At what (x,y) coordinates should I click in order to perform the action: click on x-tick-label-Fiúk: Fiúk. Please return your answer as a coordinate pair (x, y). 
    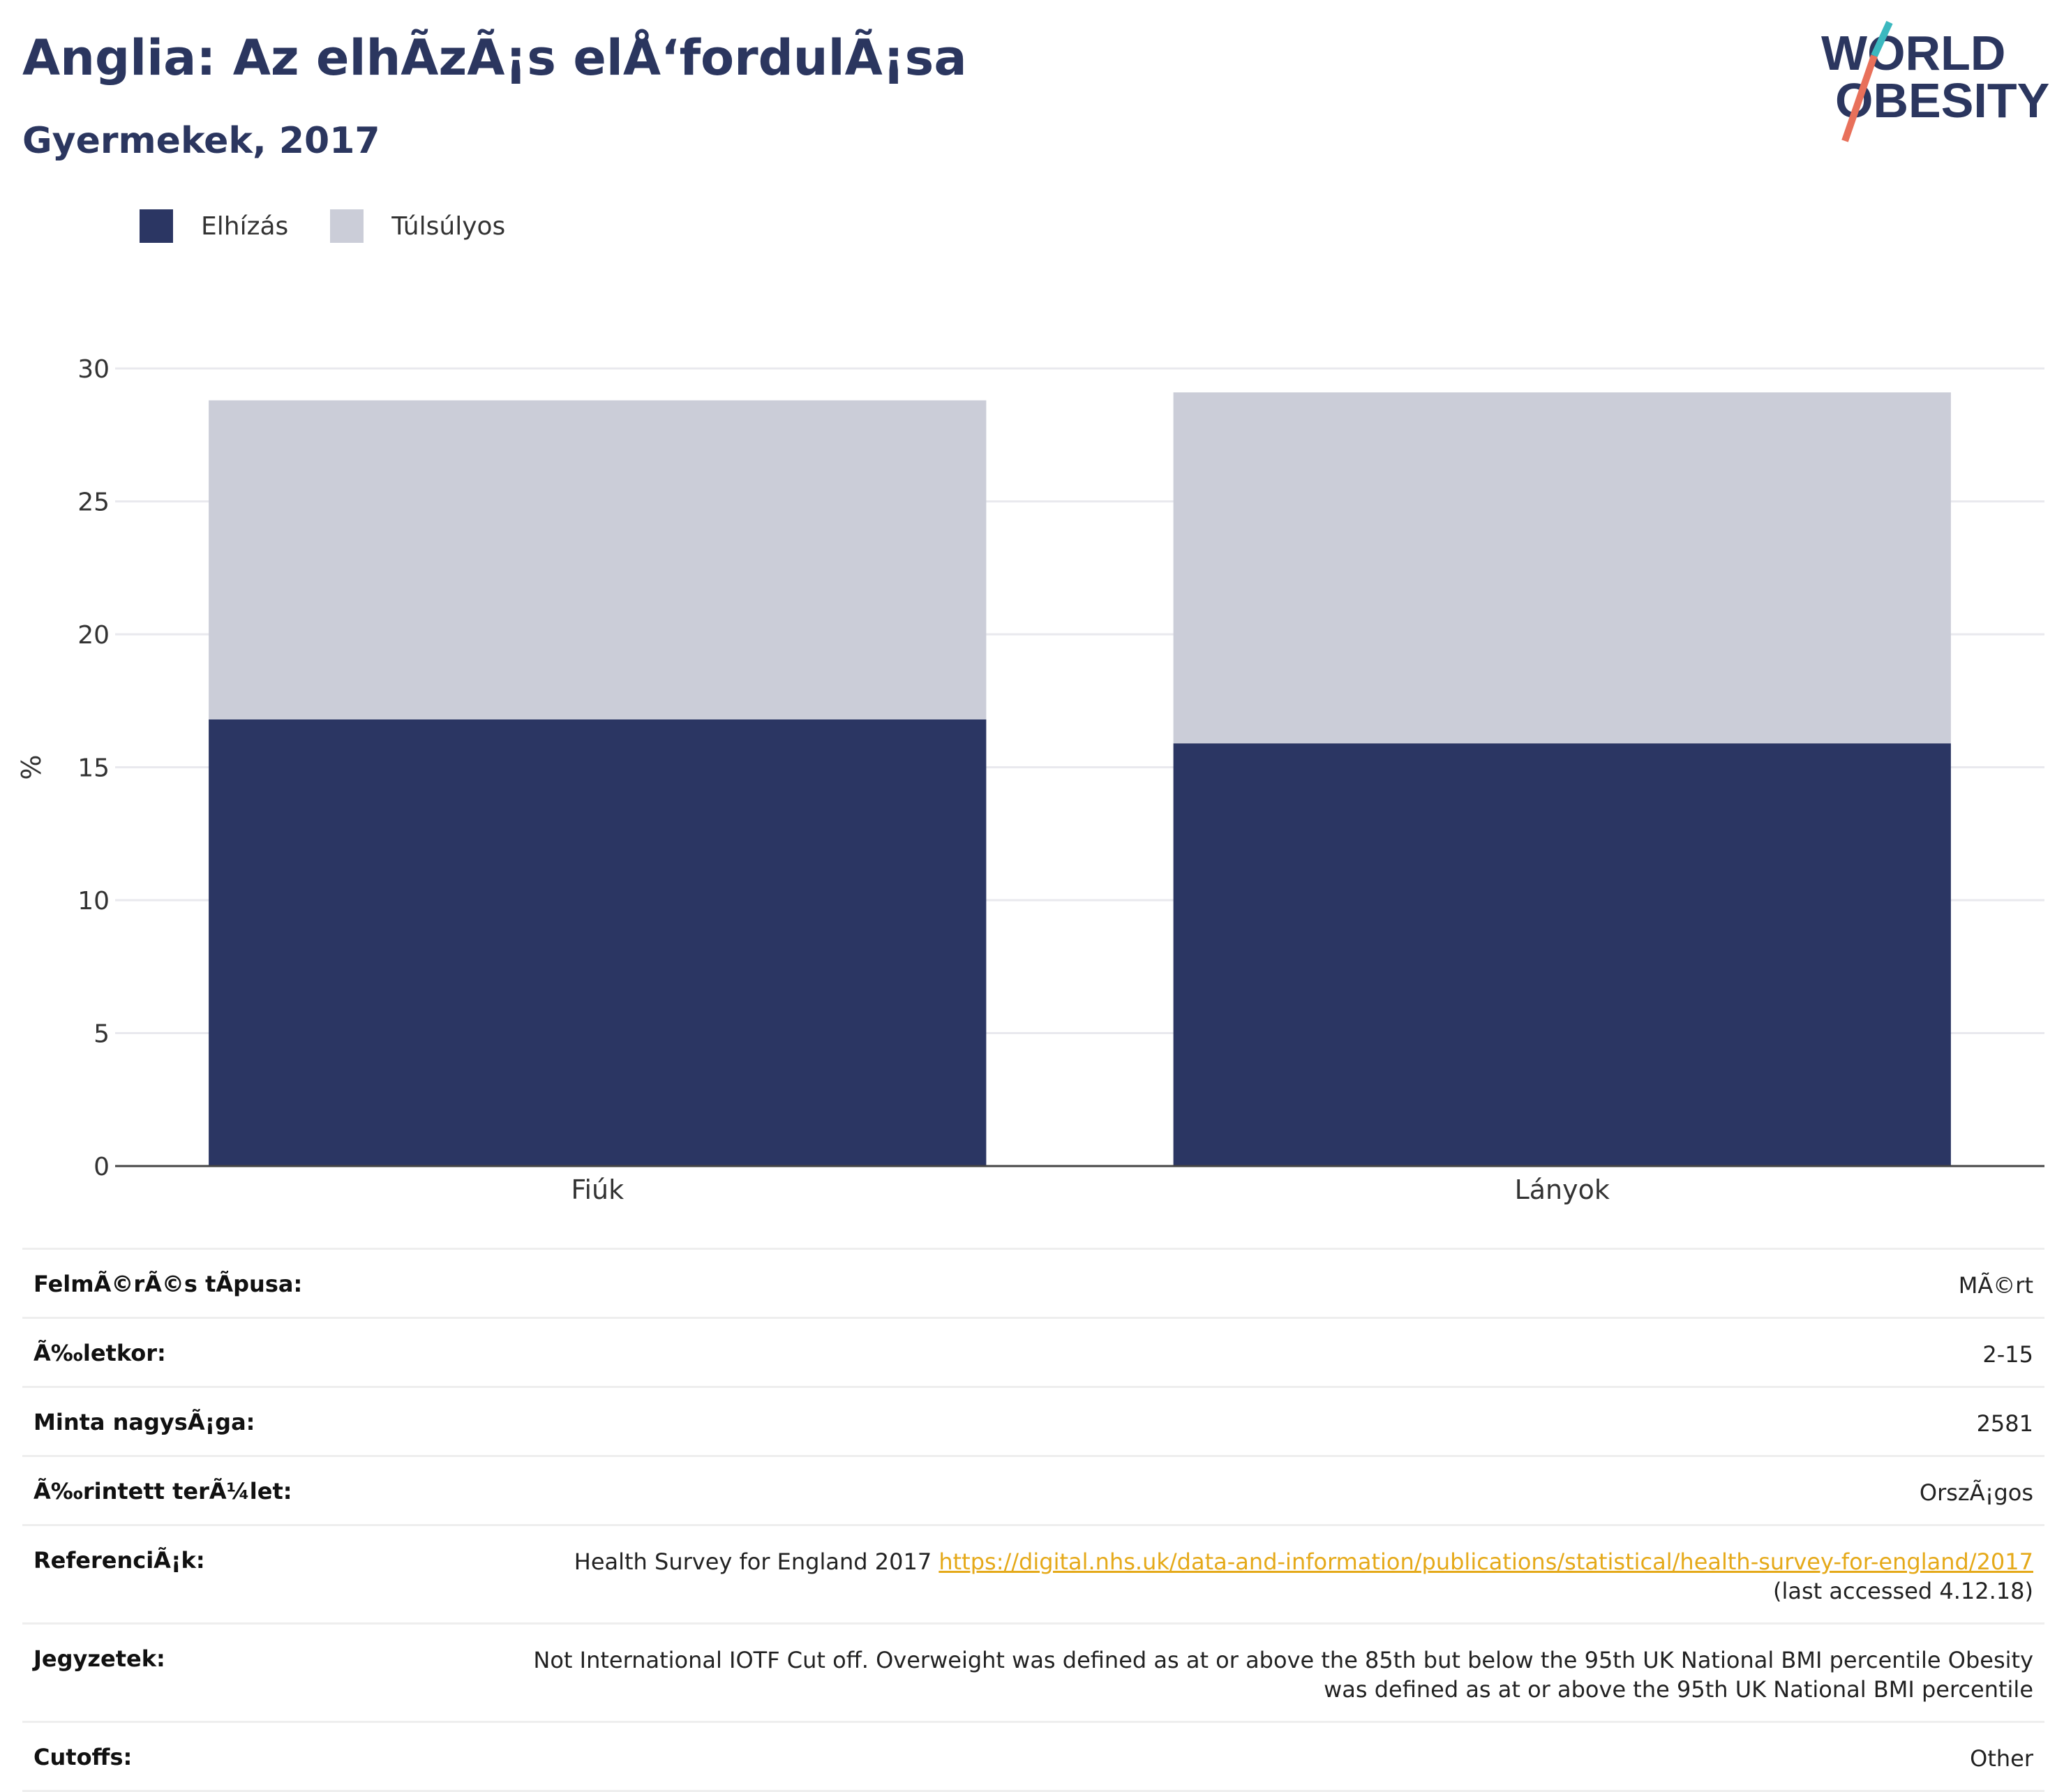
    Looking at the image, I should click on (598, 1189).